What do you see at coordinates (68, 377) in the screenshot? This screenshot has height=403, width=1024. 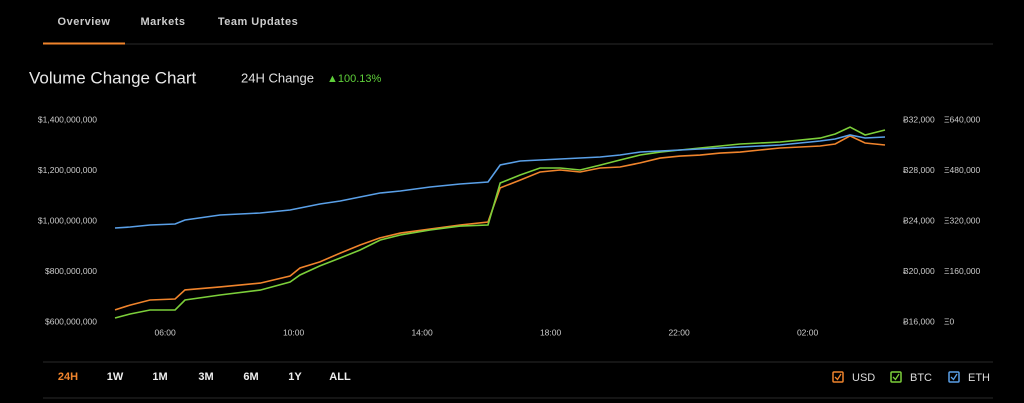 I see `range-button: 24H` at bounding box center [68, 377].